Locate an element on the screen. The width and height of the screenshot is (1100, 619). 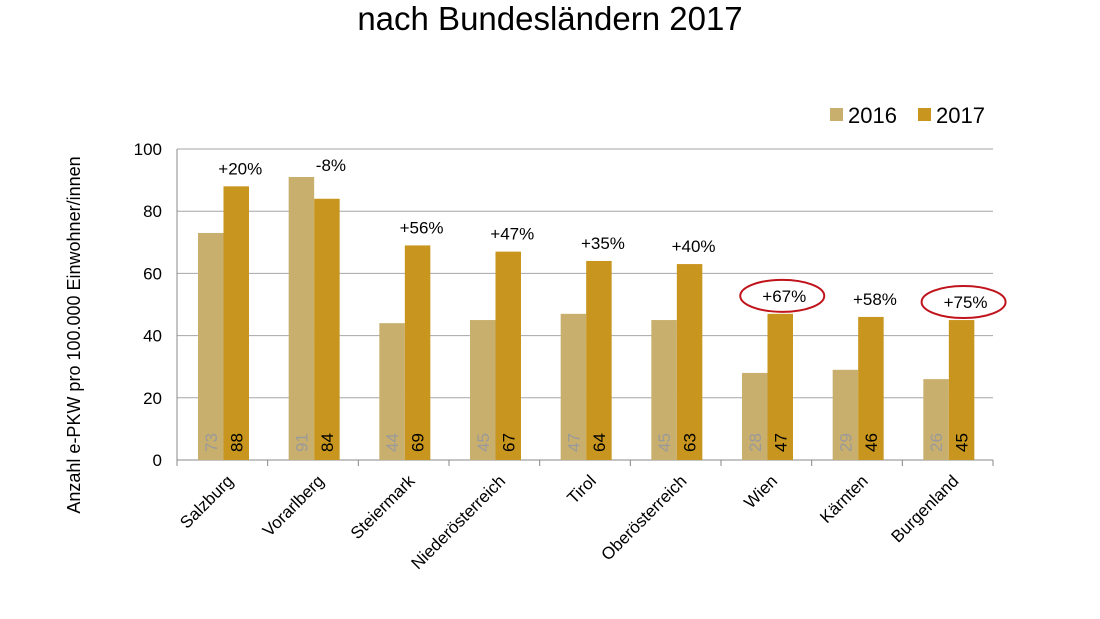
legend-swatch-2016 is located at coordinates (836, 114).